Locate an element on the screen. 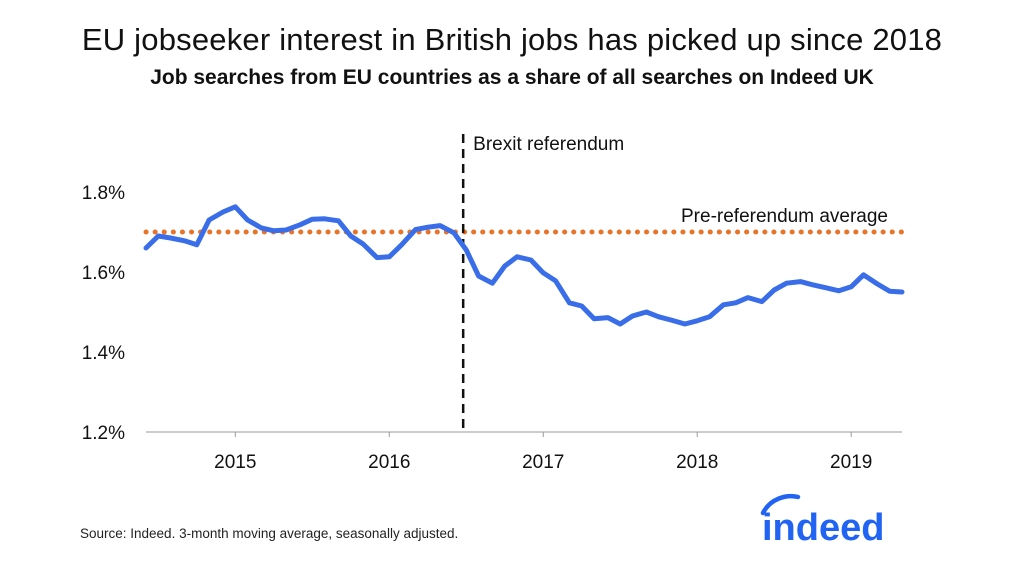  y-tick-label: 1.6% is located at coordinates (103, 273).